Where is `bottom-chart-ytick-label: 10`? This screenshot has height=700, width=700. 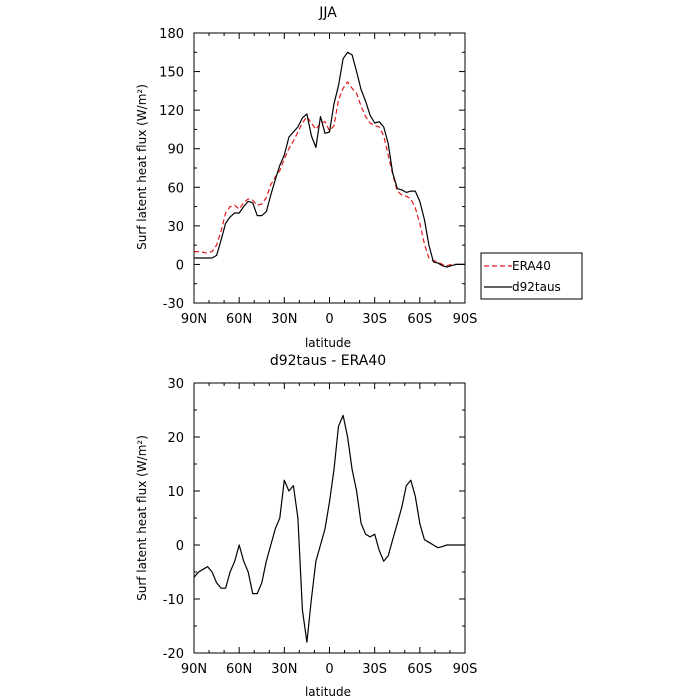
bottom-chart-ytick-label: 10 is located at coordinates (175, 492).